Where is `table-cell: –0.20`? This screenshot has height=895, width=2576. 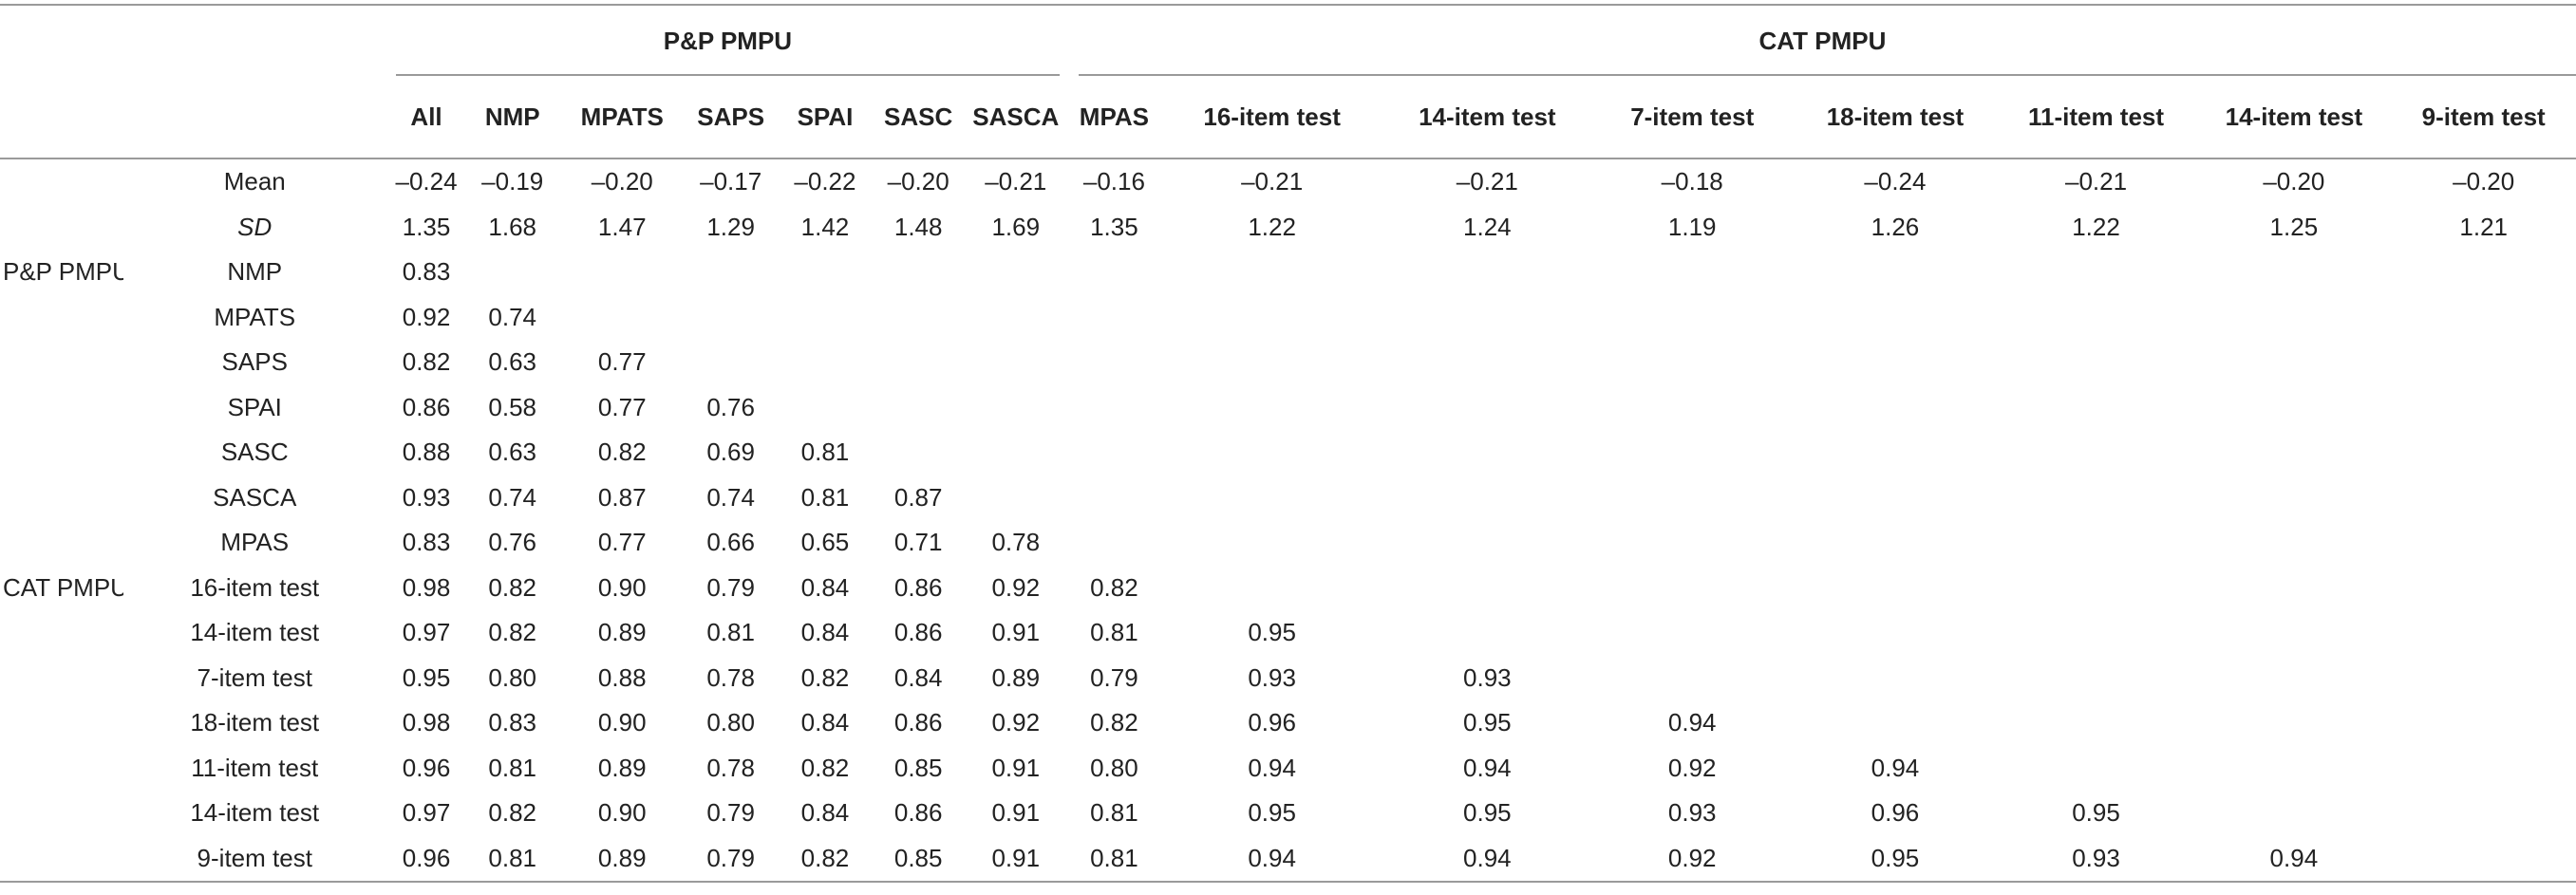 table-cell: –0.20 is located at coordinates (622, 181).